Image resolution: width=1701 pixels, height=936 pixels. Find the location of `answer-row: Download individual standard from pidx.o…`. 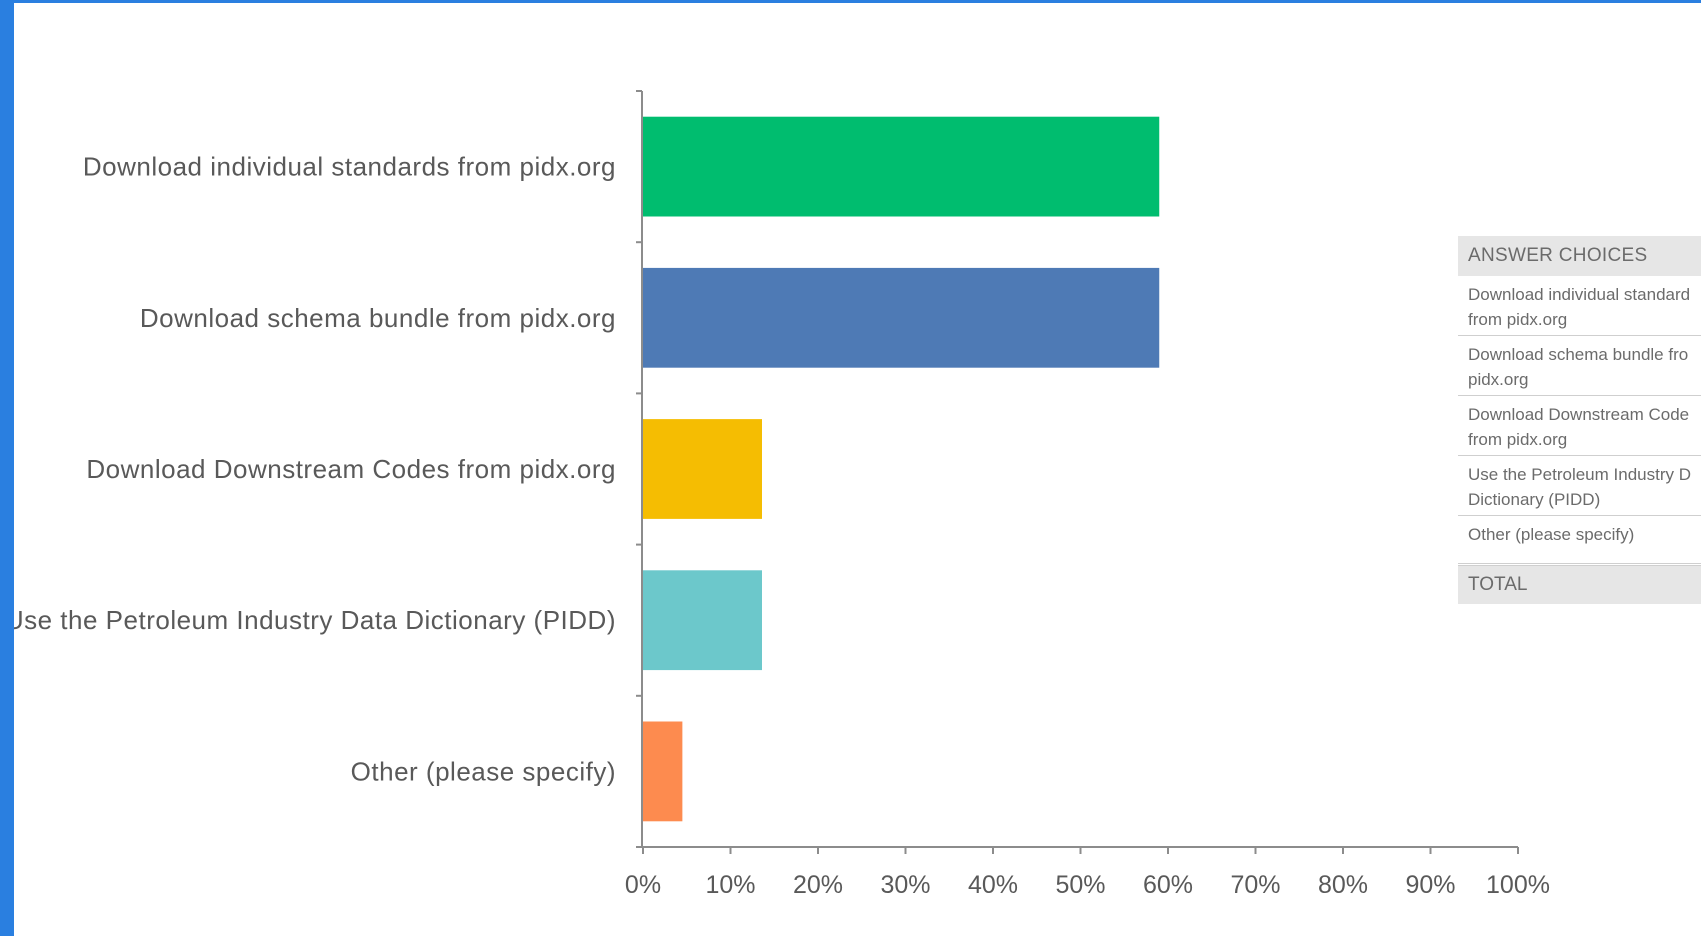

answer-row: Download individual standard from pidx.o… is located at coordinates (1579, 306).